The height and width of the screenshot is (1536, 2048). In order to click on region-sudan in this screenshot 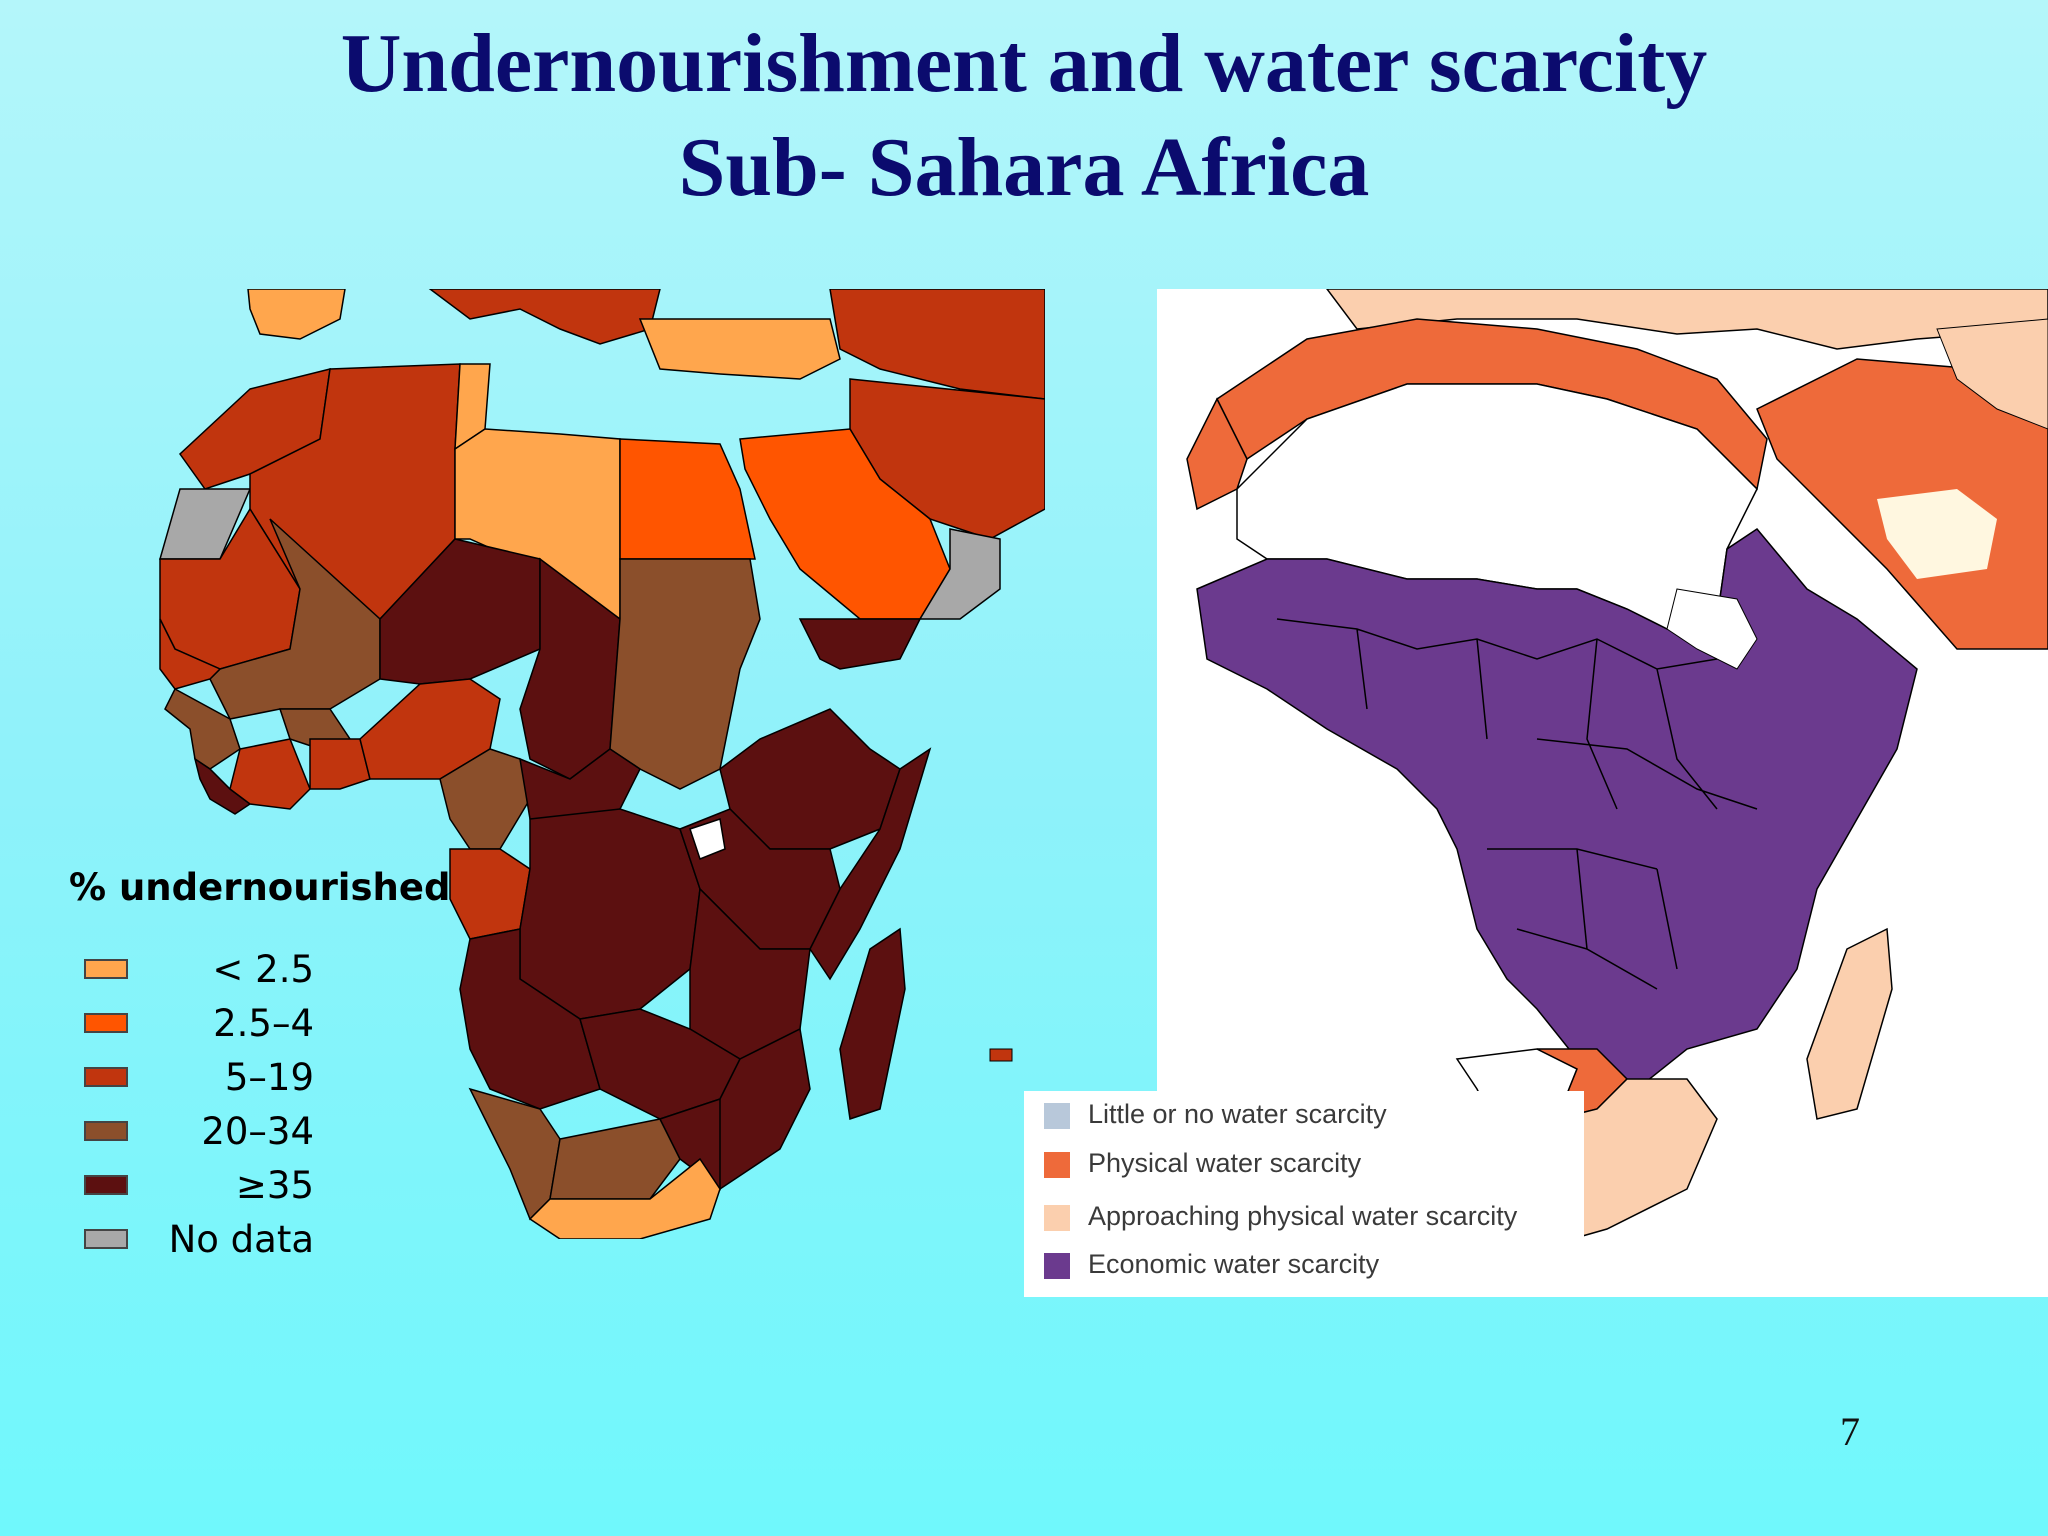, I will do `click(685, 674)`.